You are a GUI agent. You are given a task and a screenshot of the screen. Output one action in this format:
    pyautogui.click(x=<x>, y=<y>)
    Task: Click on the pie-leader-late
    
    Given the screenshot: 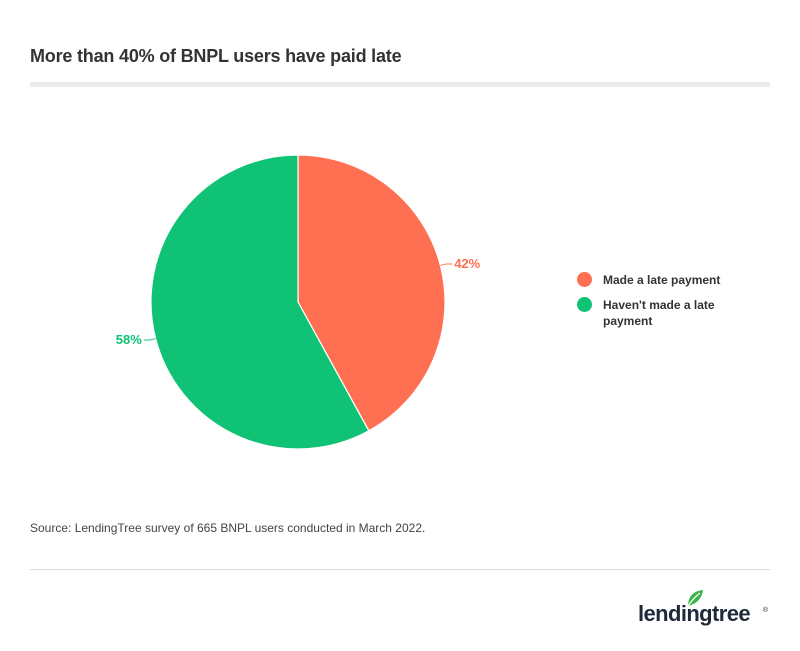 What is the action you would take?
    pyautogui.click(x=446, y=264)
    